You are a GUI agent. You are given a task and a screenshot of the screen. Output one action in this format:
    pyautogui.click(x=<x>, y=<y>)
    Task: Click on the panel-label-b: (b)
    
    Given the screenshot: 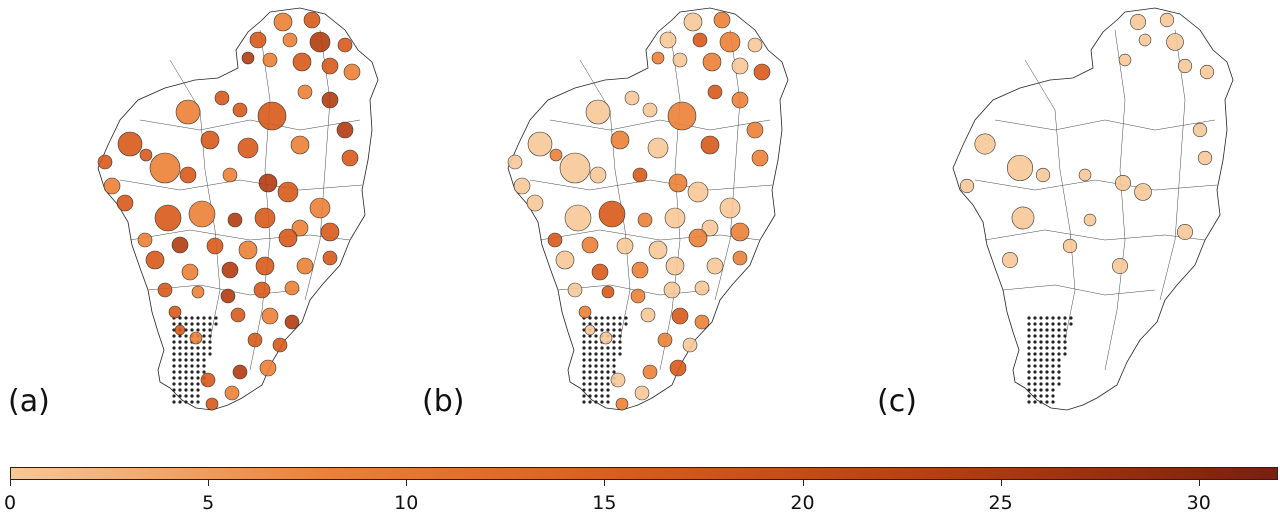 What is the action you would take?
    pyautogui.click(x=443, y=401)
    